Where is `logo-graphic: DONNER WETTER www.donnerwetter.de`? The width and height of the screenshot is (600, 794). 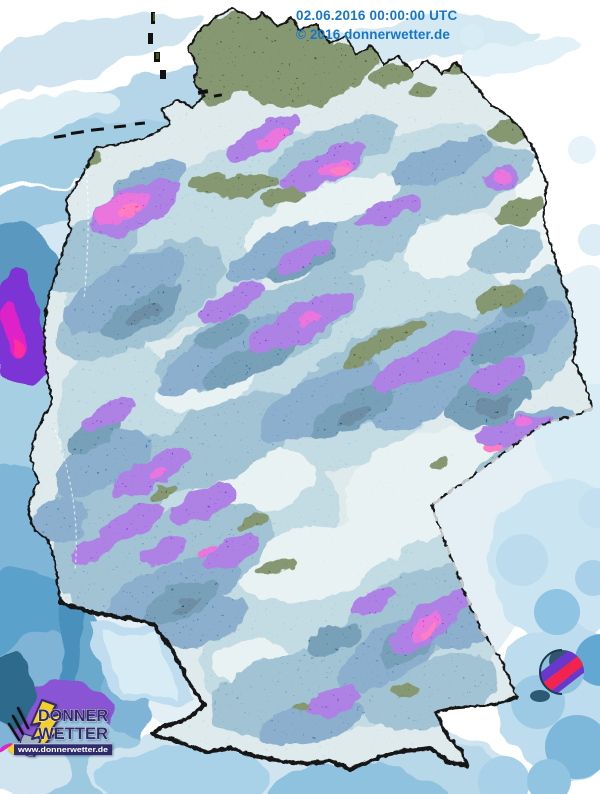 logo-graphic: DONNER WETTER www.donnerwetter.de is located at coordinates (59, 728).